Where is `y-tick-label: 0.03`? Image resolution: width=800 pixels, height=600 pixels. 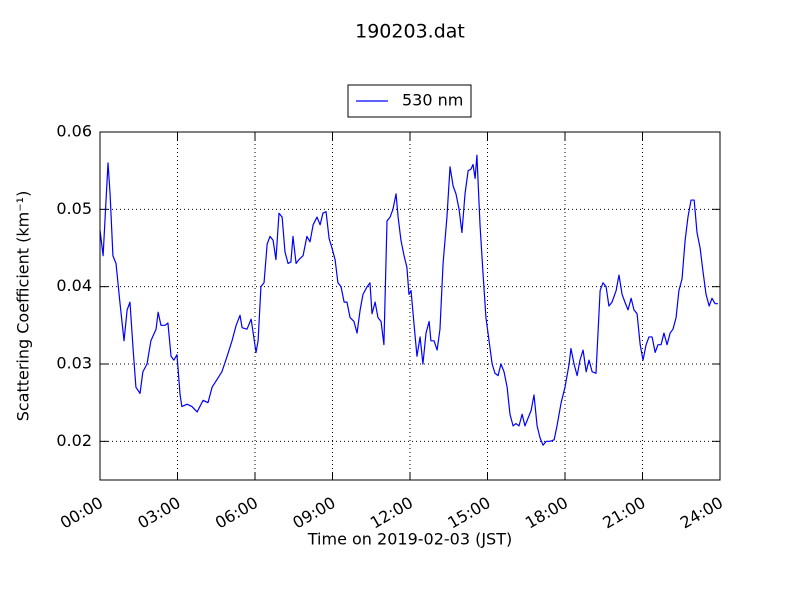 y-tick-label: 0.03 is located at coordinates (74, 363).